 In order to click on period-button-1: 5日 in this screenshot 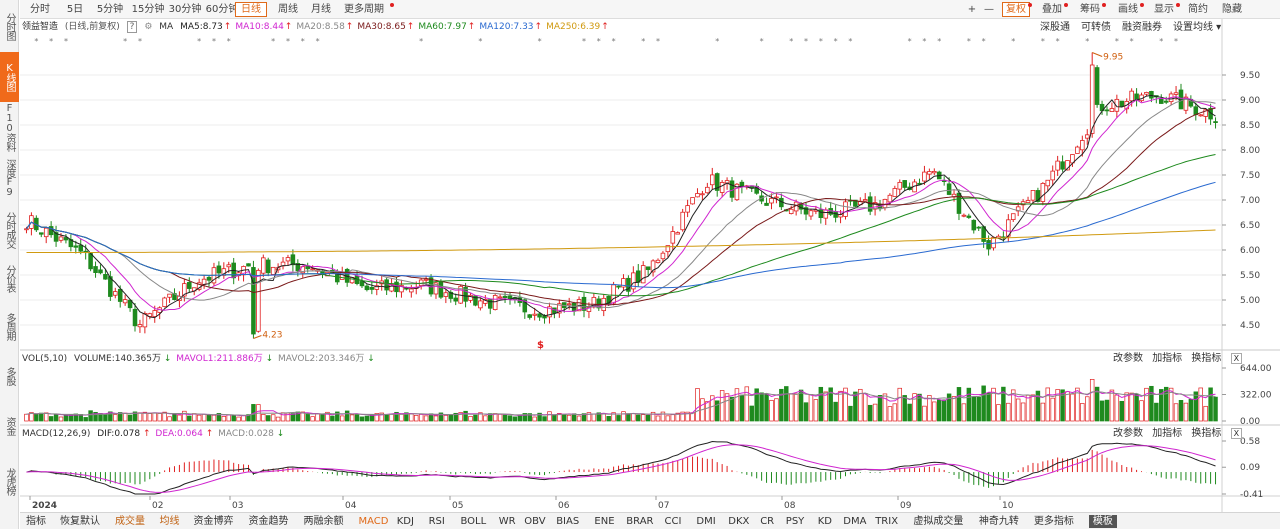, I will do `click(75, 9)`.